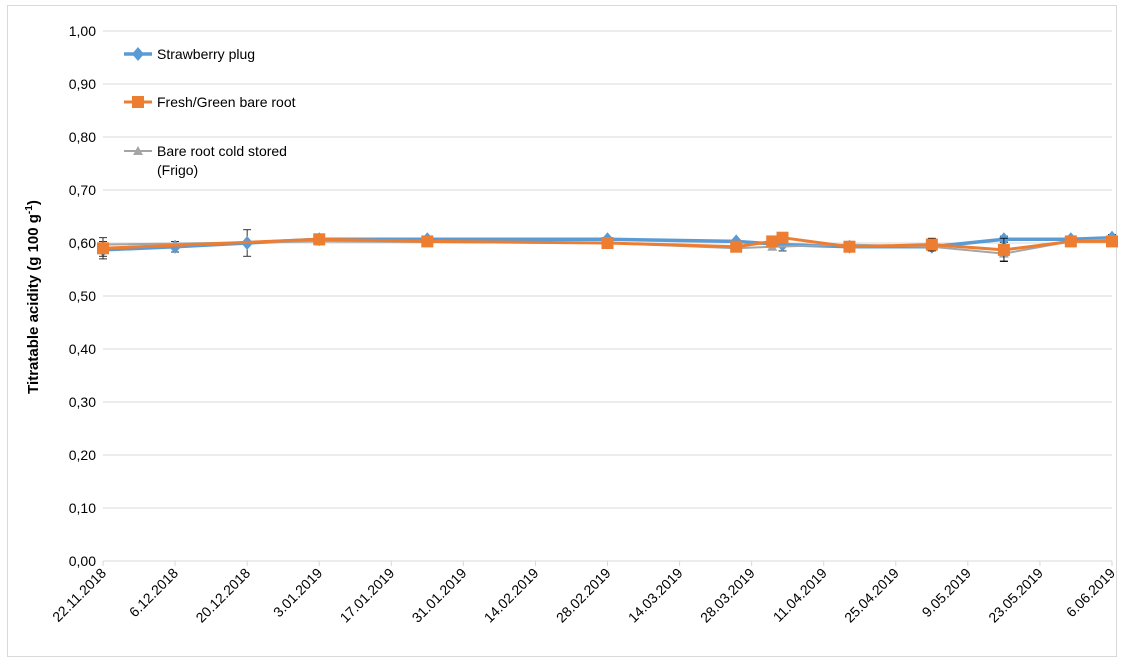  I want to click on x-tick-label: 20.12.2018, so click(222, 595).